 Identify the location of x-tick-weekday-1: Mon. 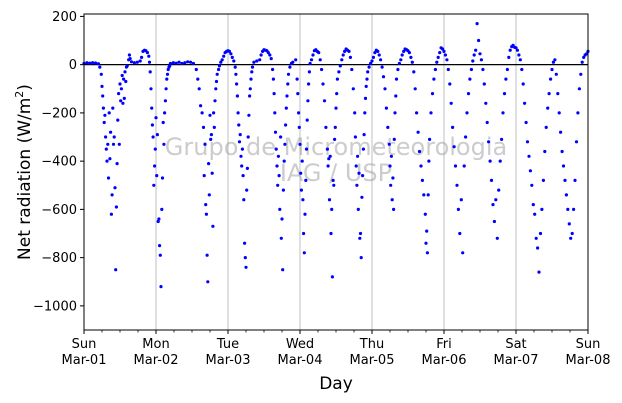
(155, 344).